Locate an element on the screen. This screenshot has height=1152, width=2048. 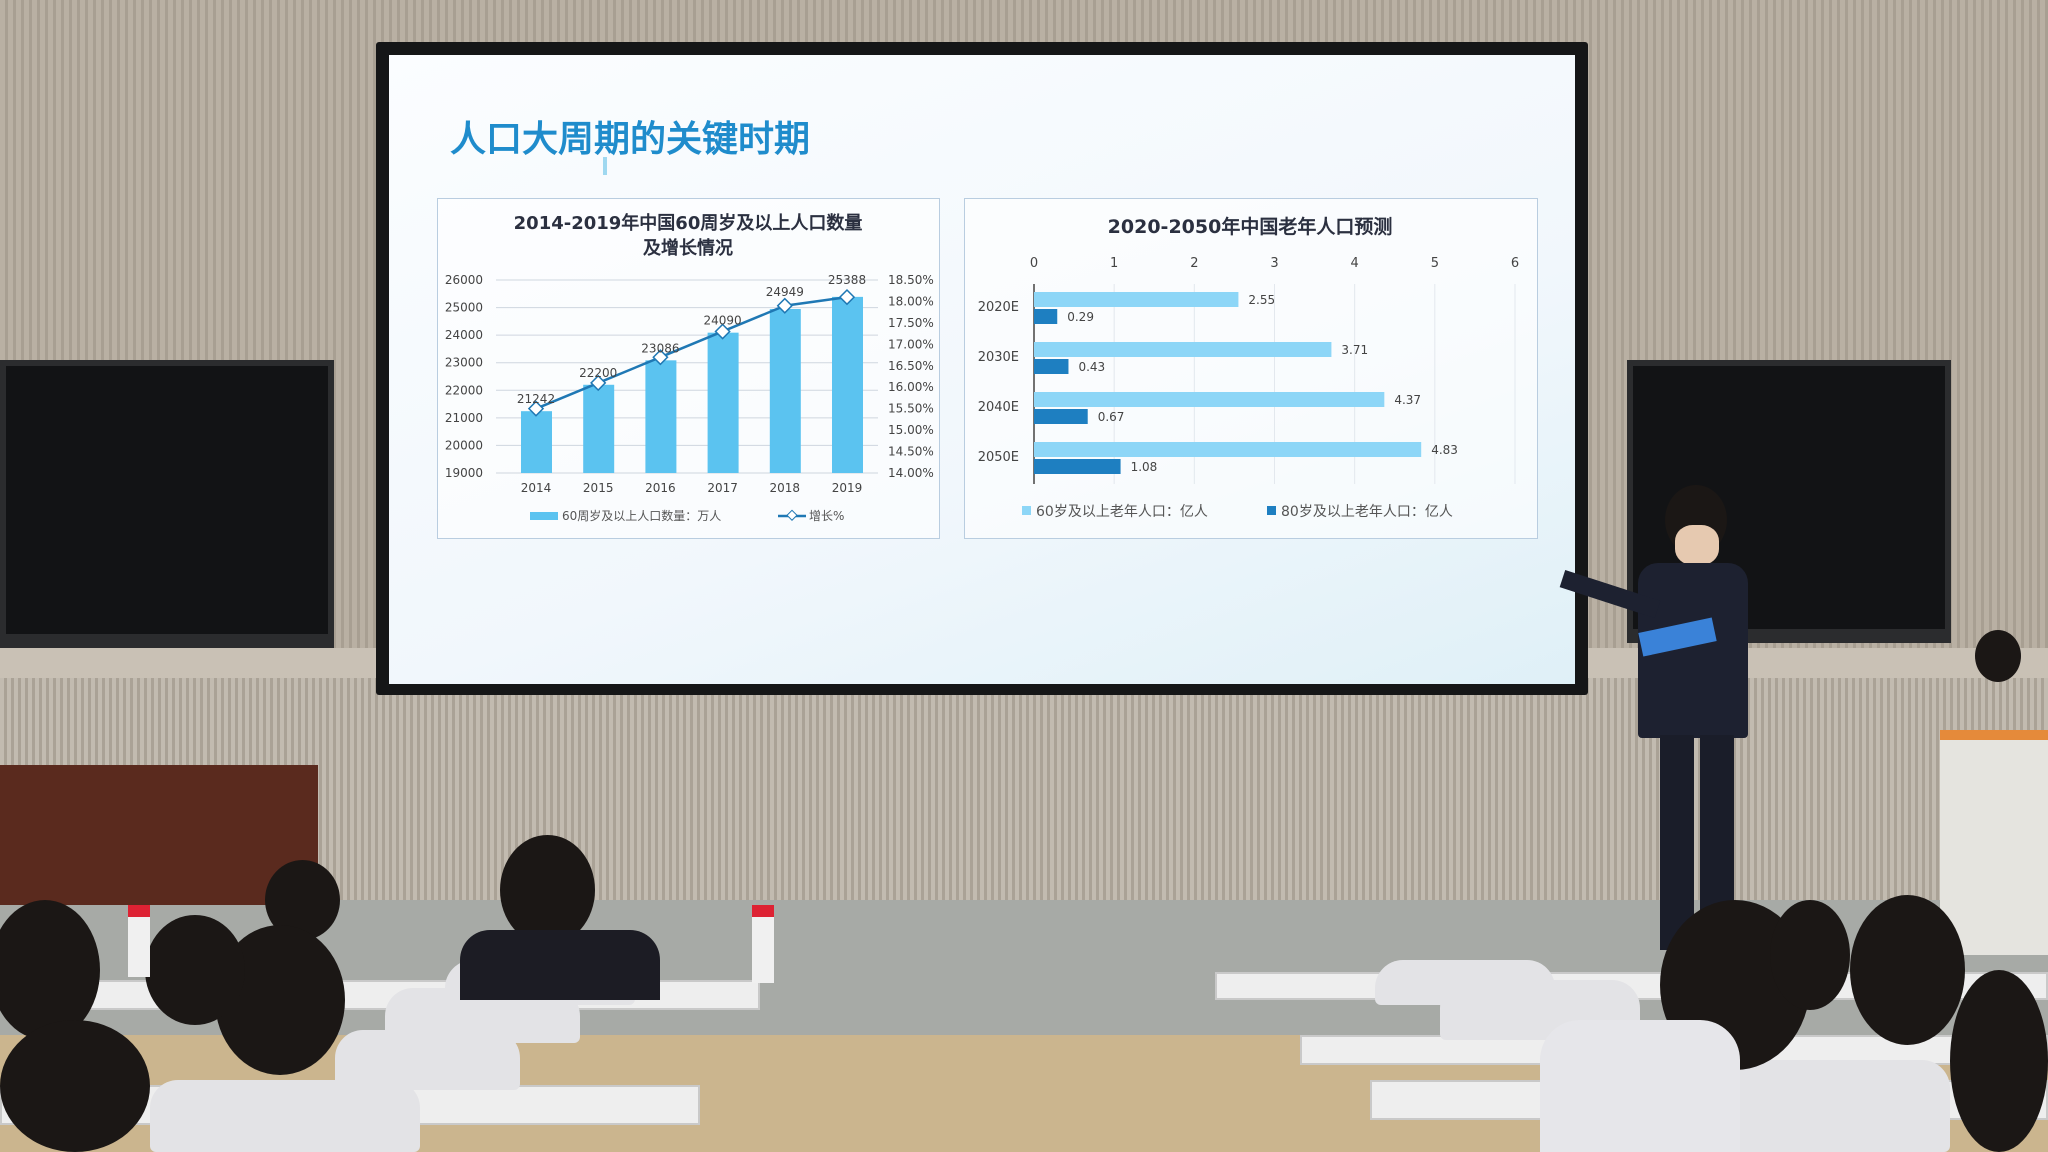
y-tick-label: 19000 is located at coordinates (464, 473).